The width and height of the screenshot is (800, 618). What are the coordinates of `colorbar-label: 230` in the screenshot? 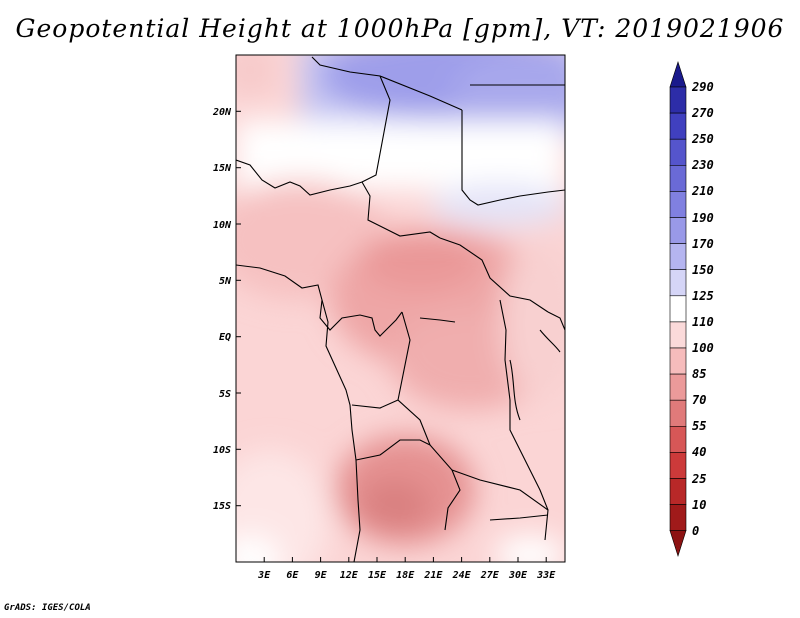 It's located at (702, 165).